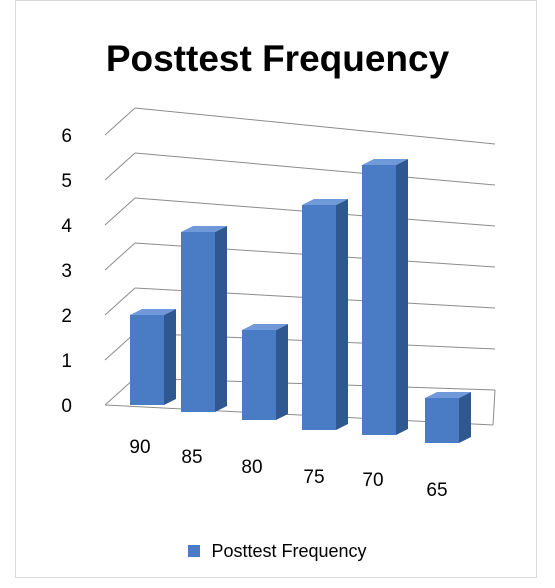  What do you see at coordinates (494, 407) in the screenshot?
I see `floor-right-edge` at bounding box center [494, 407].